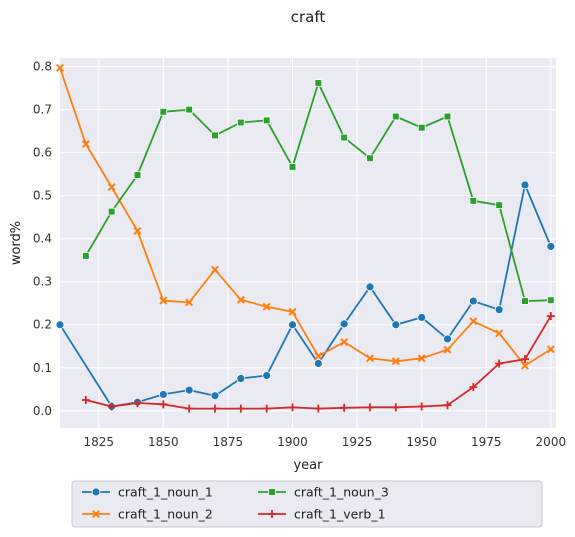  What do you see at coordinates (42, 411) in the screenshot?
I see `y-tick-label: 0.0` at bounding box center [42, 411].